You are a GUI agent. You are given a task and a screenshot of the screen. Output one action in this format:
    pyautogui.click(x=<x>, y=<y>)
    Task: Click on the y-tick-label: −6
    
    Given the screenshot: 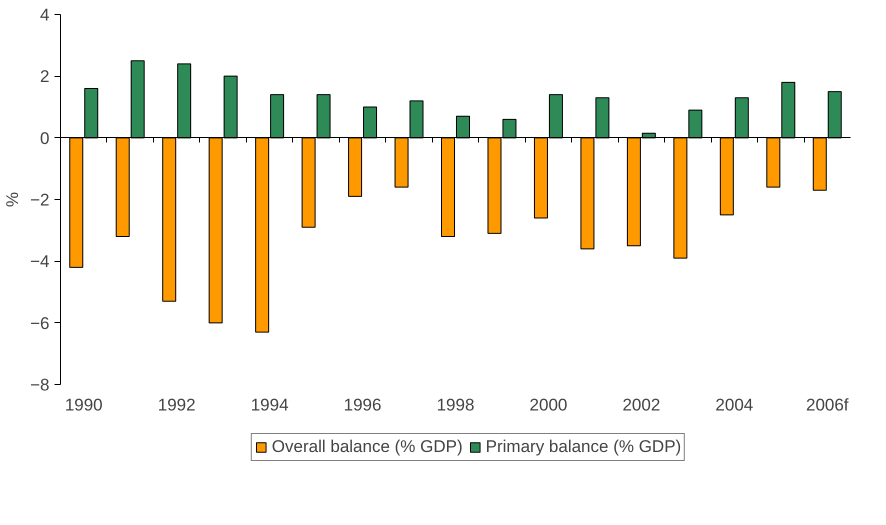 What is the action you would take?
    pyautogui.click(x=40, y=323)
    